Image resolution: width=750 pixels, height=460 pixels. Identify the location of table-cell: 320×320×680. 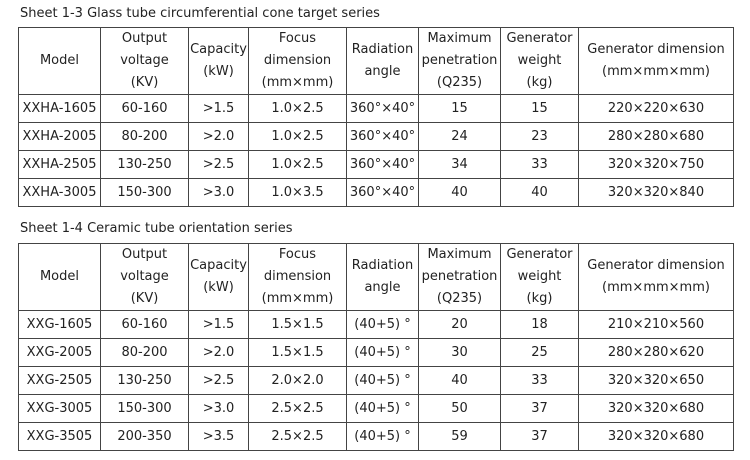
(656, 436).